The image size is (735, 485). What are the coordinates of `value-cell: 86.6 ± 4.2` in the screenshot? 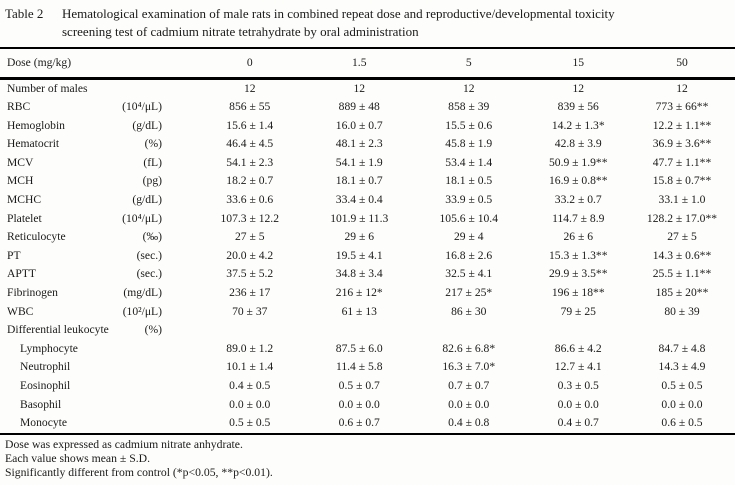 It's located at (578, 348).